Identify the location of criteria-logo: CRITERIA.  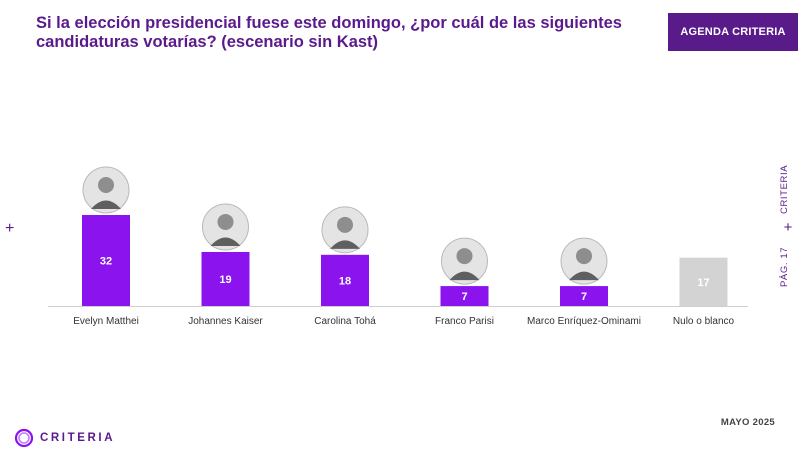
(64, 438).